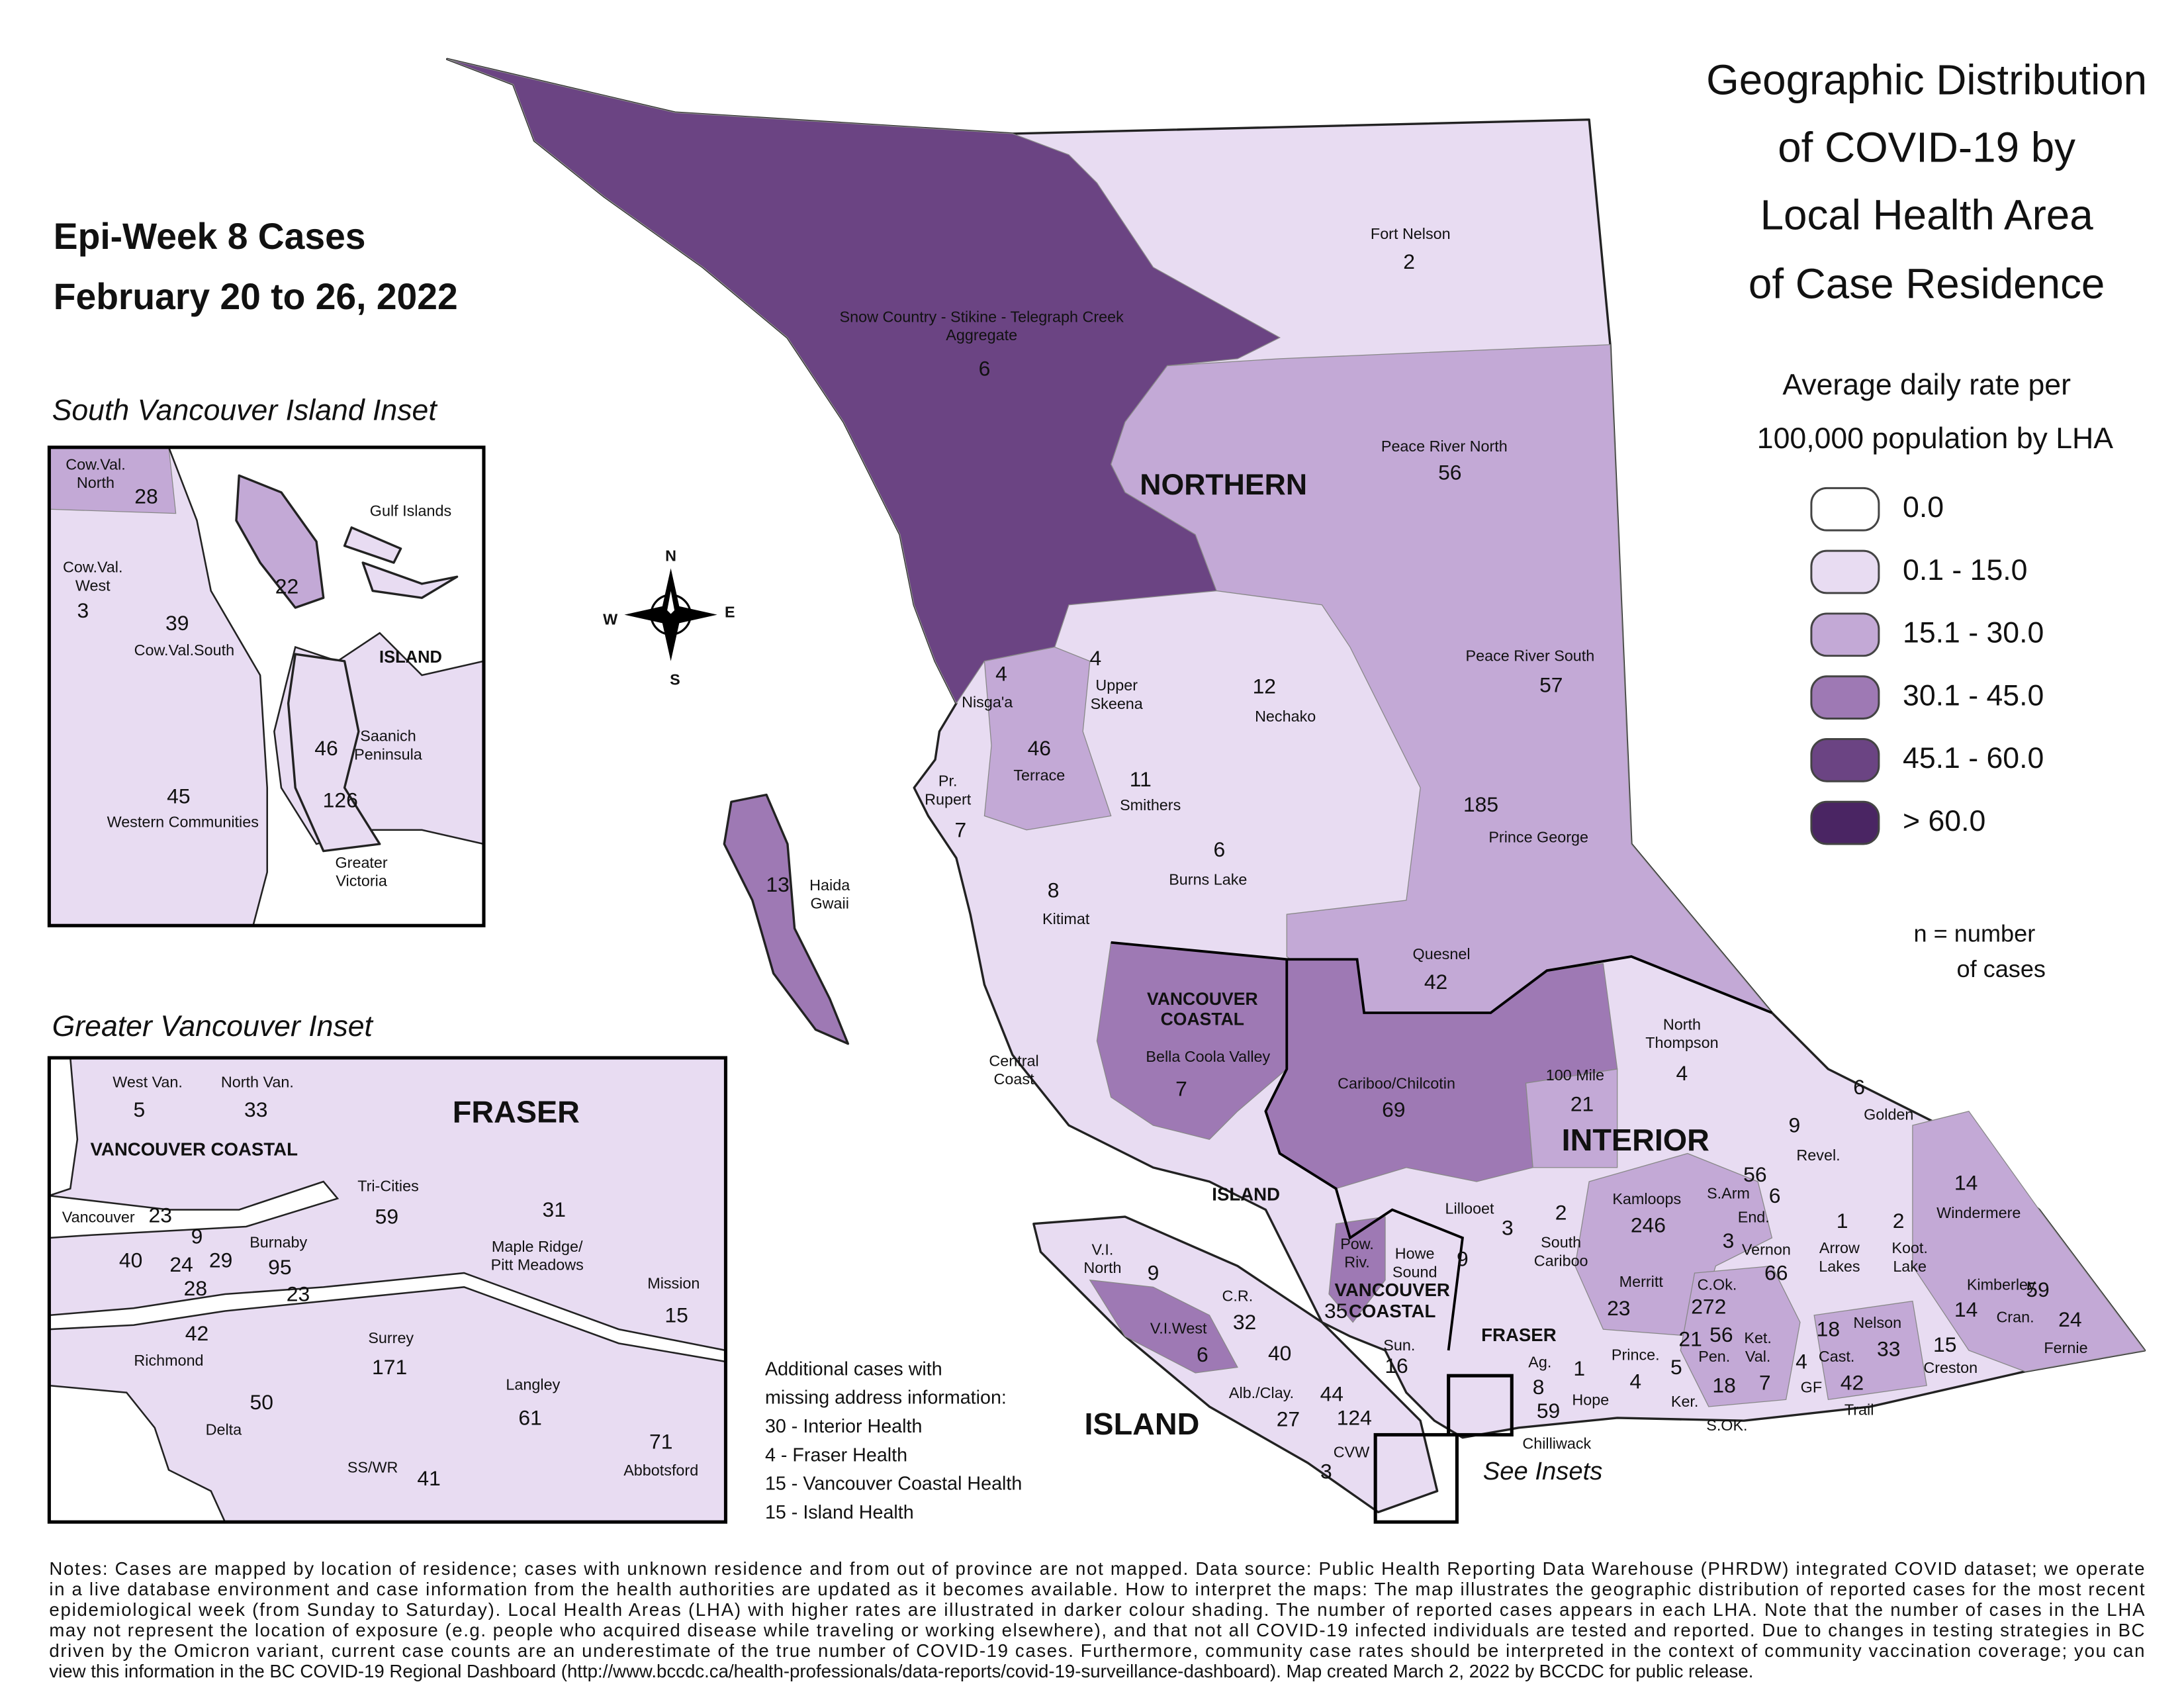 The image size is (2184, 1688). What do you see at coordinates (1571, 1118) in the screenshot?
I see `region-100-mile` at bounding box center [1571, 1118].